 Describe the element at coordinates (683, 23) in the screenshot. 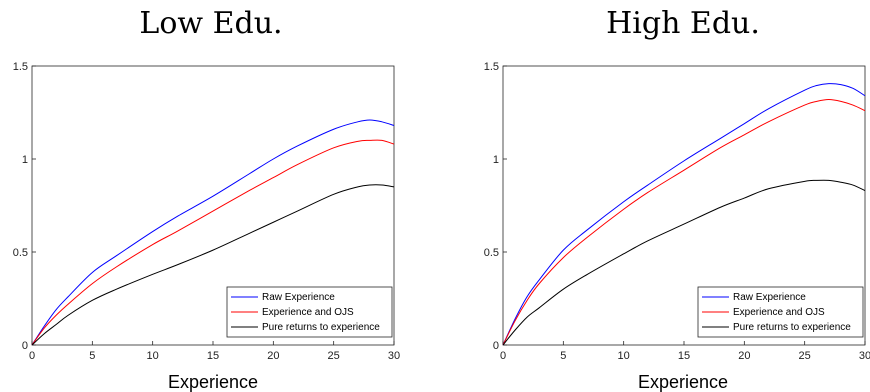

I see `chart-title: High Edu.` at that location.